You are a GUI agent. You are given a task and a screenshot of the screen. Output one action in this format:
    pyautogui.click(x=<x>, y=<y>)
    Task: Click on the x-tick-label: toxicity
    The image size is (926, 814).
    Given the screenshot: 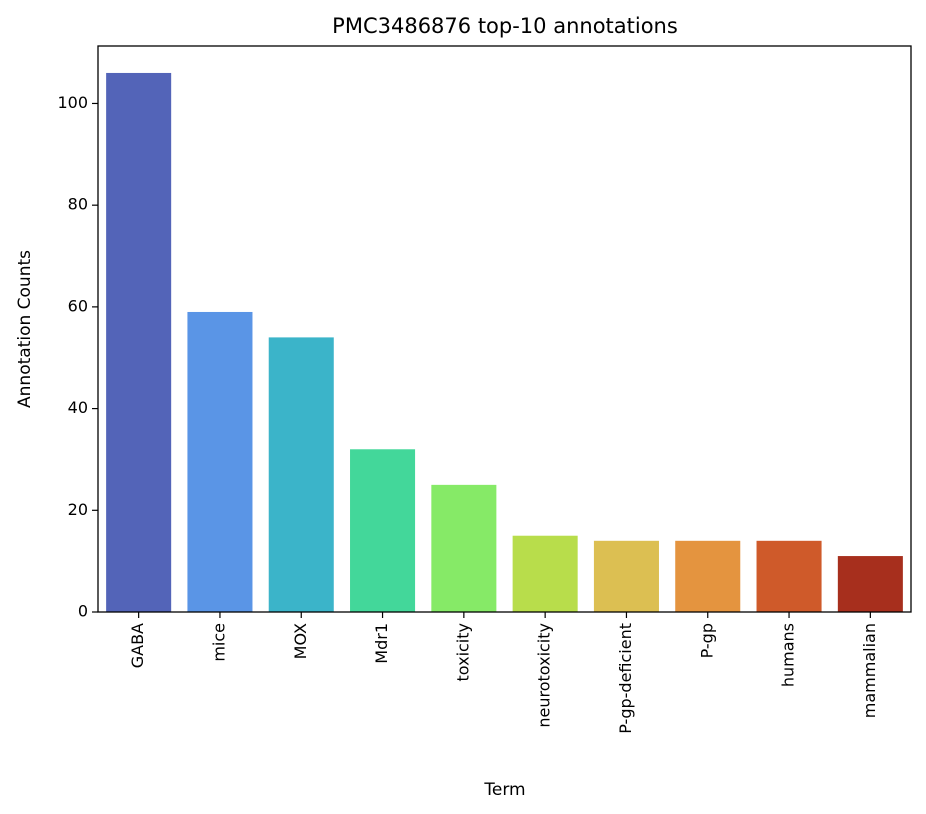 What is the action you would take?
    pyautogui.click(x=462, y=652)
    